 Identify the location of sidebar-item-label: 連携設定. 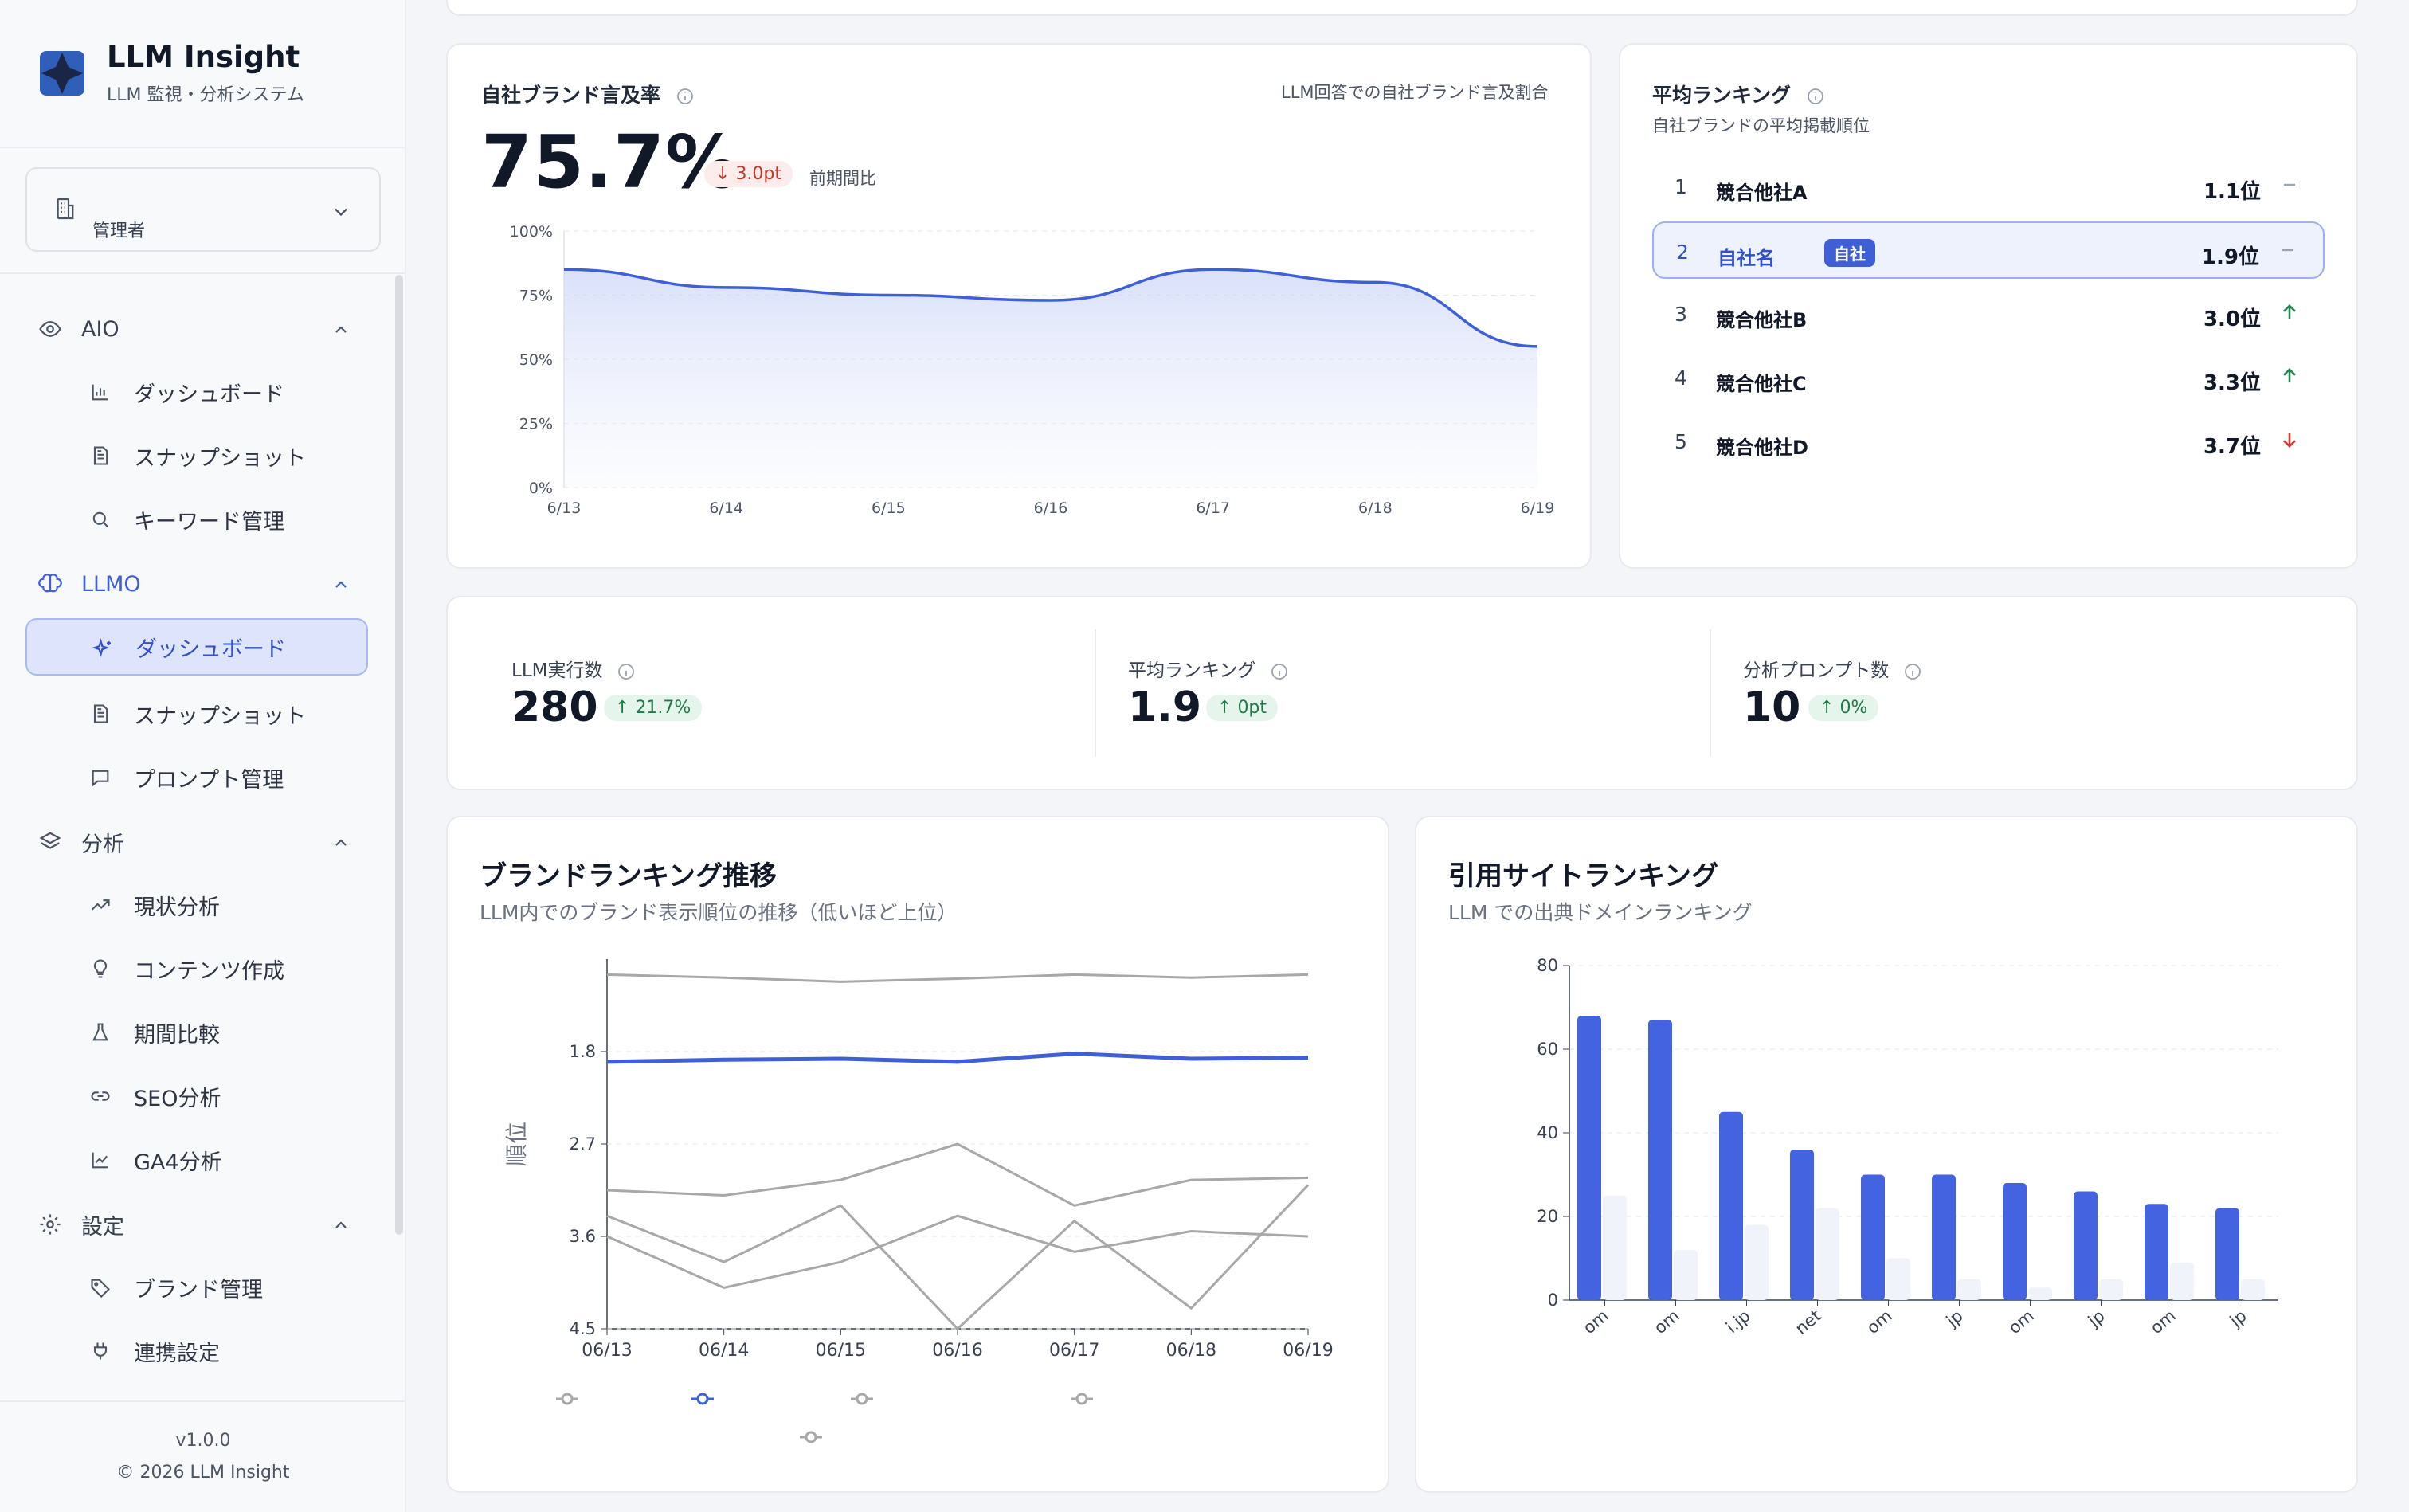
(177, 1354).